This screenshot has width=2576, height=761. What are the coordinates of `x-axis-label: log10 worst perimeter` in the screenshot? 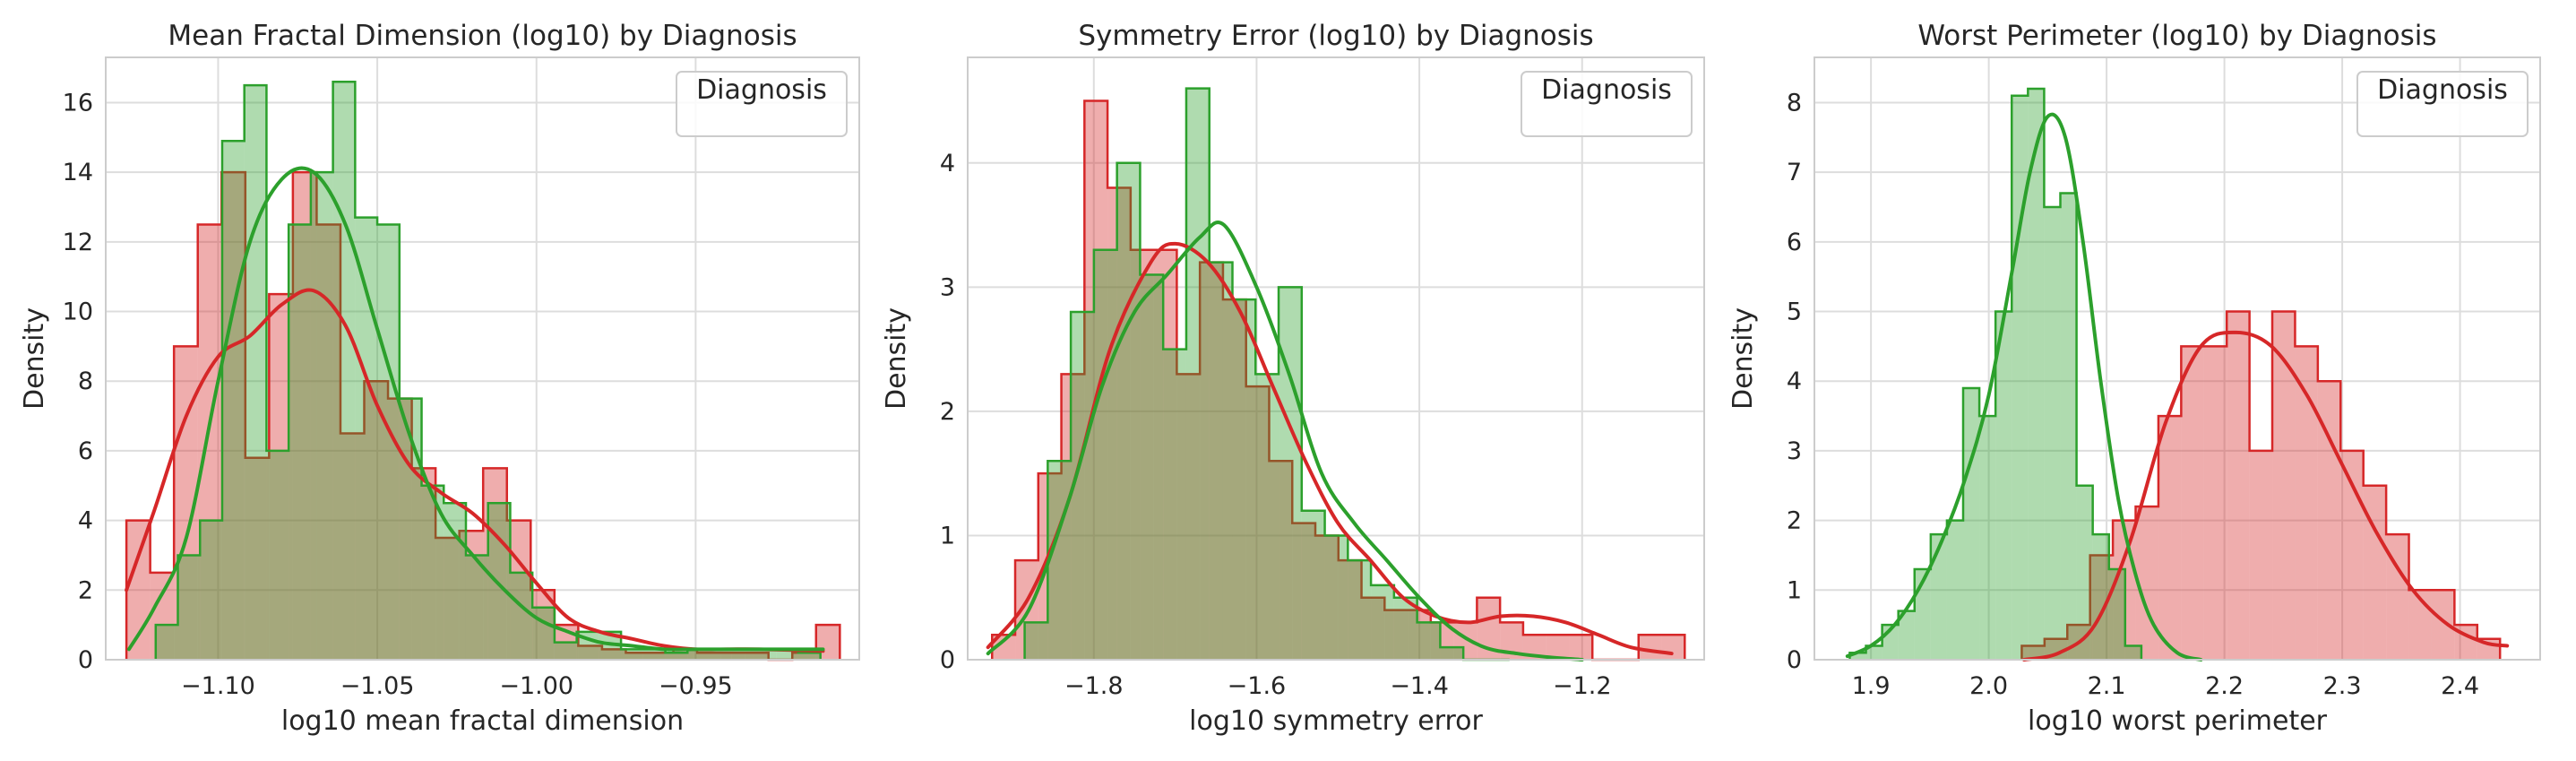 It's located at (2178, 721).